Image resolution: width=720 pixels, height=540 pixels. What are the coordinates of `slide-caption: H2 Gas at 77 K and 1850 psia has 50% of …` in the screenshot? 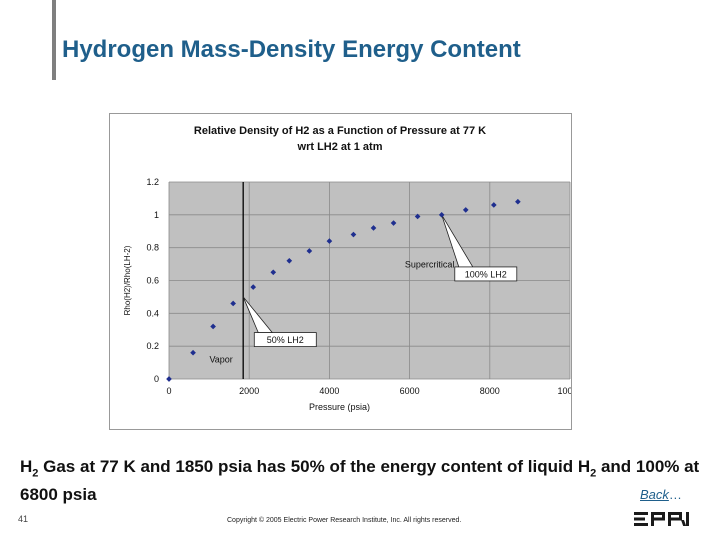 It's located at (365, 481).